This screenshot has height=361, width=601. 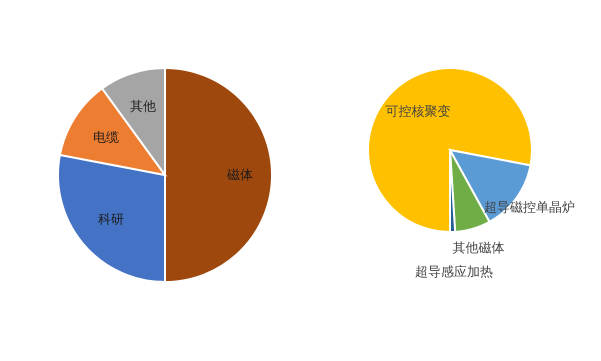 I want to click on slice-label: 超导感应加热, so click(x=453, y=272).